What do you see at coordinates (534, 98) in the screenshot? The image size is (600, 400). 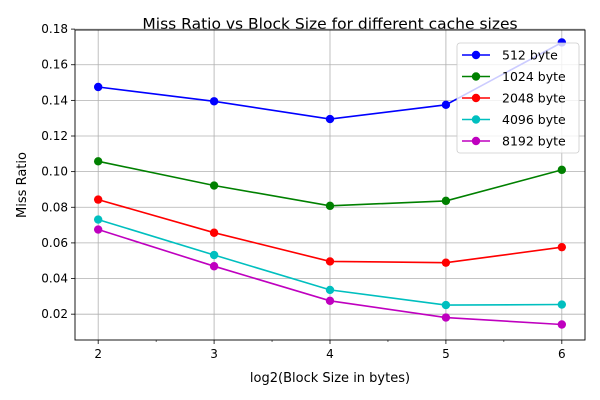 I see `legend-label: 2048 byte` at bounding box center [534, 98].